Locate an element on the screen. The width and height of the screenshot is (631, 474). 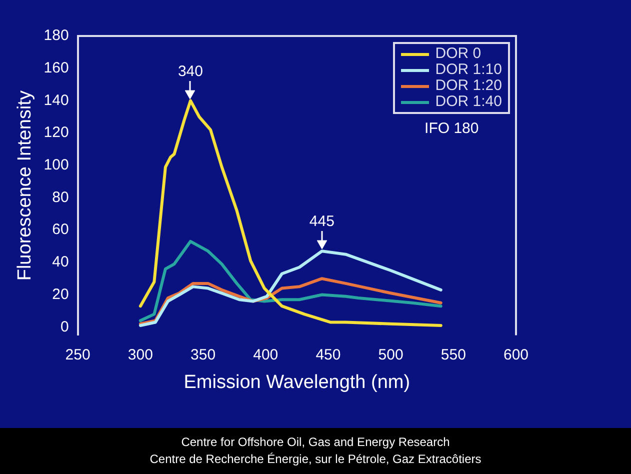
y-axis-title: Fluorescence Intensity is located at coordinates (25, 185).